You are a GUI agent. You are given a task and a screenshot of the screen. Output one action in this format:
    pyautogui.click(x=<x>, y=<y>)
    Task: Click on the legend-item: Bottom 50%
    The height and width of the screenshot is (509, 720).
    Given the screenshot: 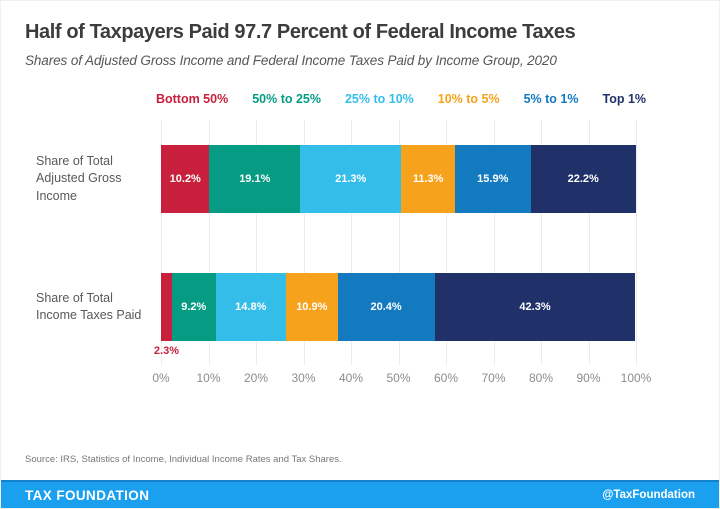 What is the action you would take?
    pyautogui.click(x=192, y=99)
    